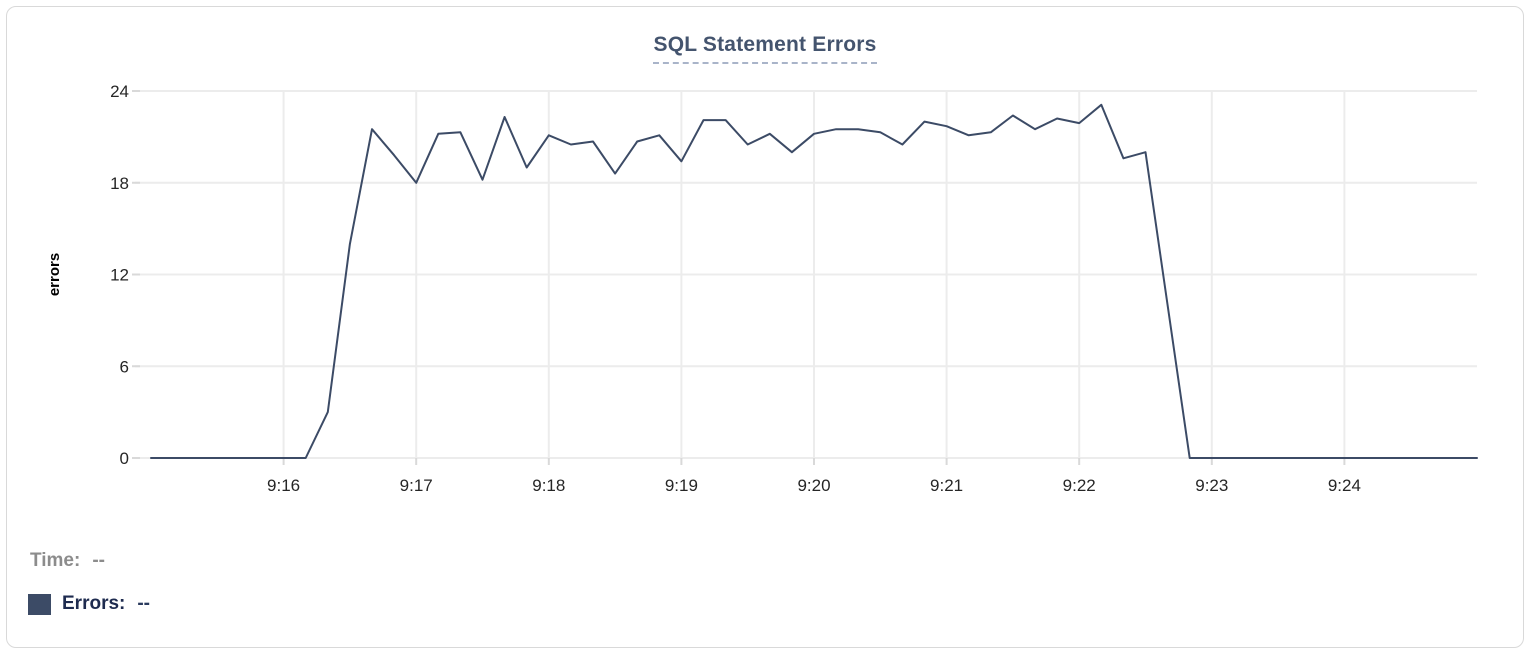 This screenshot has height=659, width=1528. Describe the element at coordinates (119, 183) in the screenshot. I see `y-tick-label: 18` at that location.